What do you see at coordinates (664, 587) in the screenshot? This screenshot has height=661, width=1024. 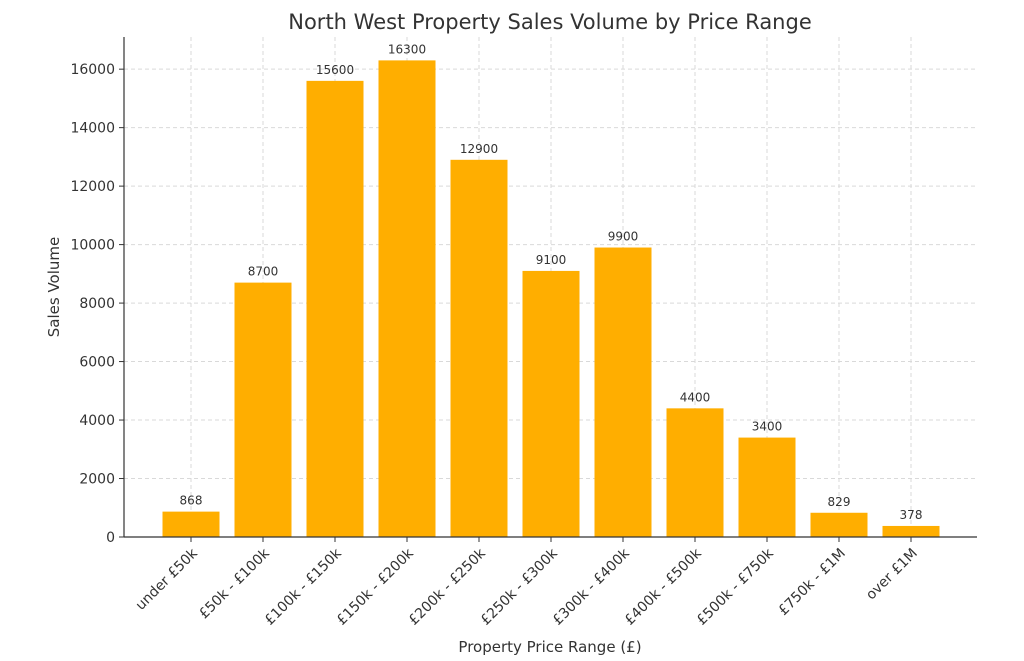 I see `x-tick-label: £400k - £500k` at bounding box center [664, 587].